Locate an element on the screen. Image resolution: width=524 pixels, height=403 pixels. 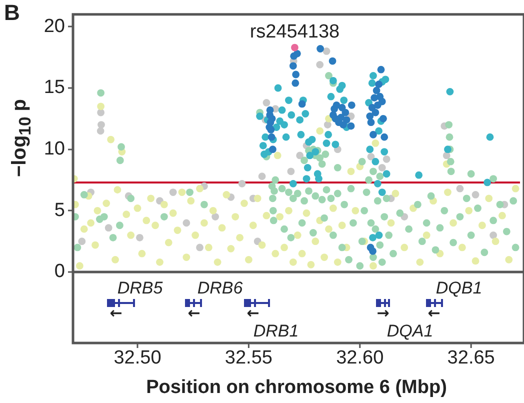
annotation: rs2454138 is located at coordinates (295, 31).